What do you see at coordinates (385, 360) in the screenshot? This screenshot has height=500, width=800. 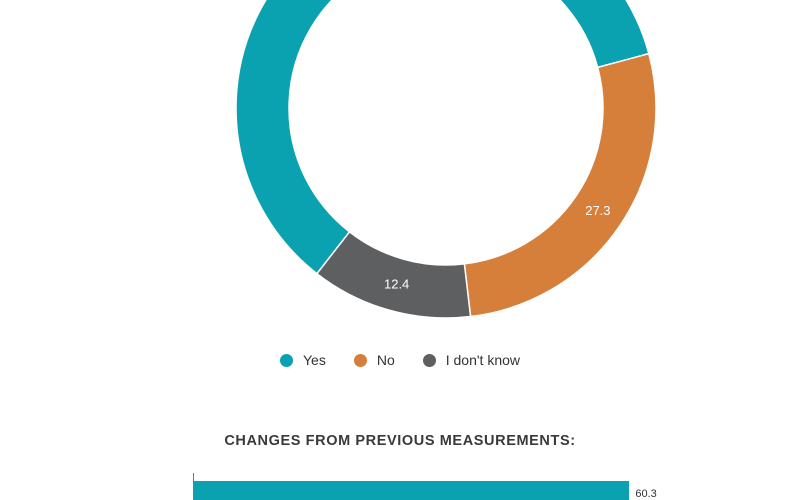 I see `legend-label-no: No` at bounding box center [385, 360].